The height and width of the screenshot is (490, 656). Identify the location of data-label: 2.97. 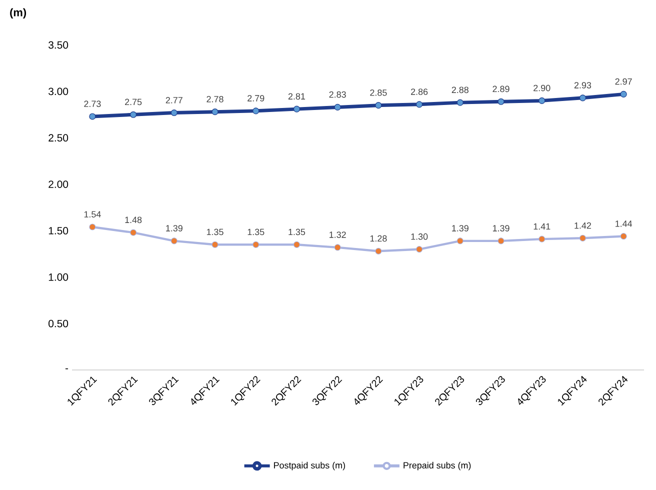
(623, 81).